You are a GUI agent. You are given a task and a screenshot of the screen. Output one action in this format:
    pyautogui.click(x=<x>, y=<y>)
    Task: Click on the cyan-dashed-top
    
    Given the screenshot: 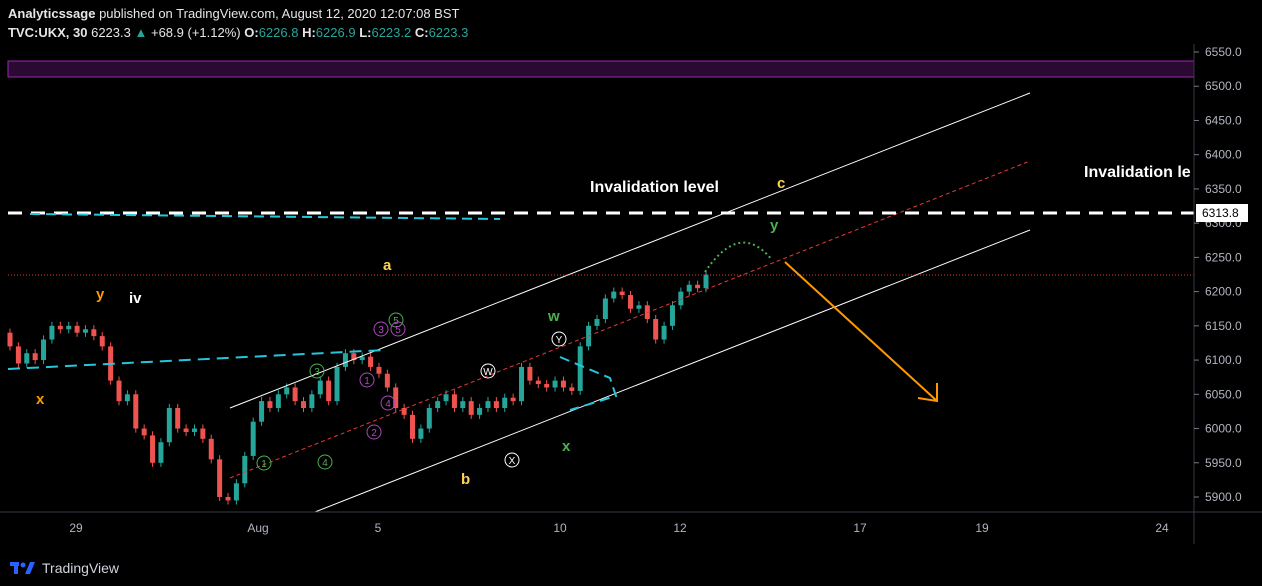 What is the action you would take?
    pyautogui.click(x=265, y=216)
    